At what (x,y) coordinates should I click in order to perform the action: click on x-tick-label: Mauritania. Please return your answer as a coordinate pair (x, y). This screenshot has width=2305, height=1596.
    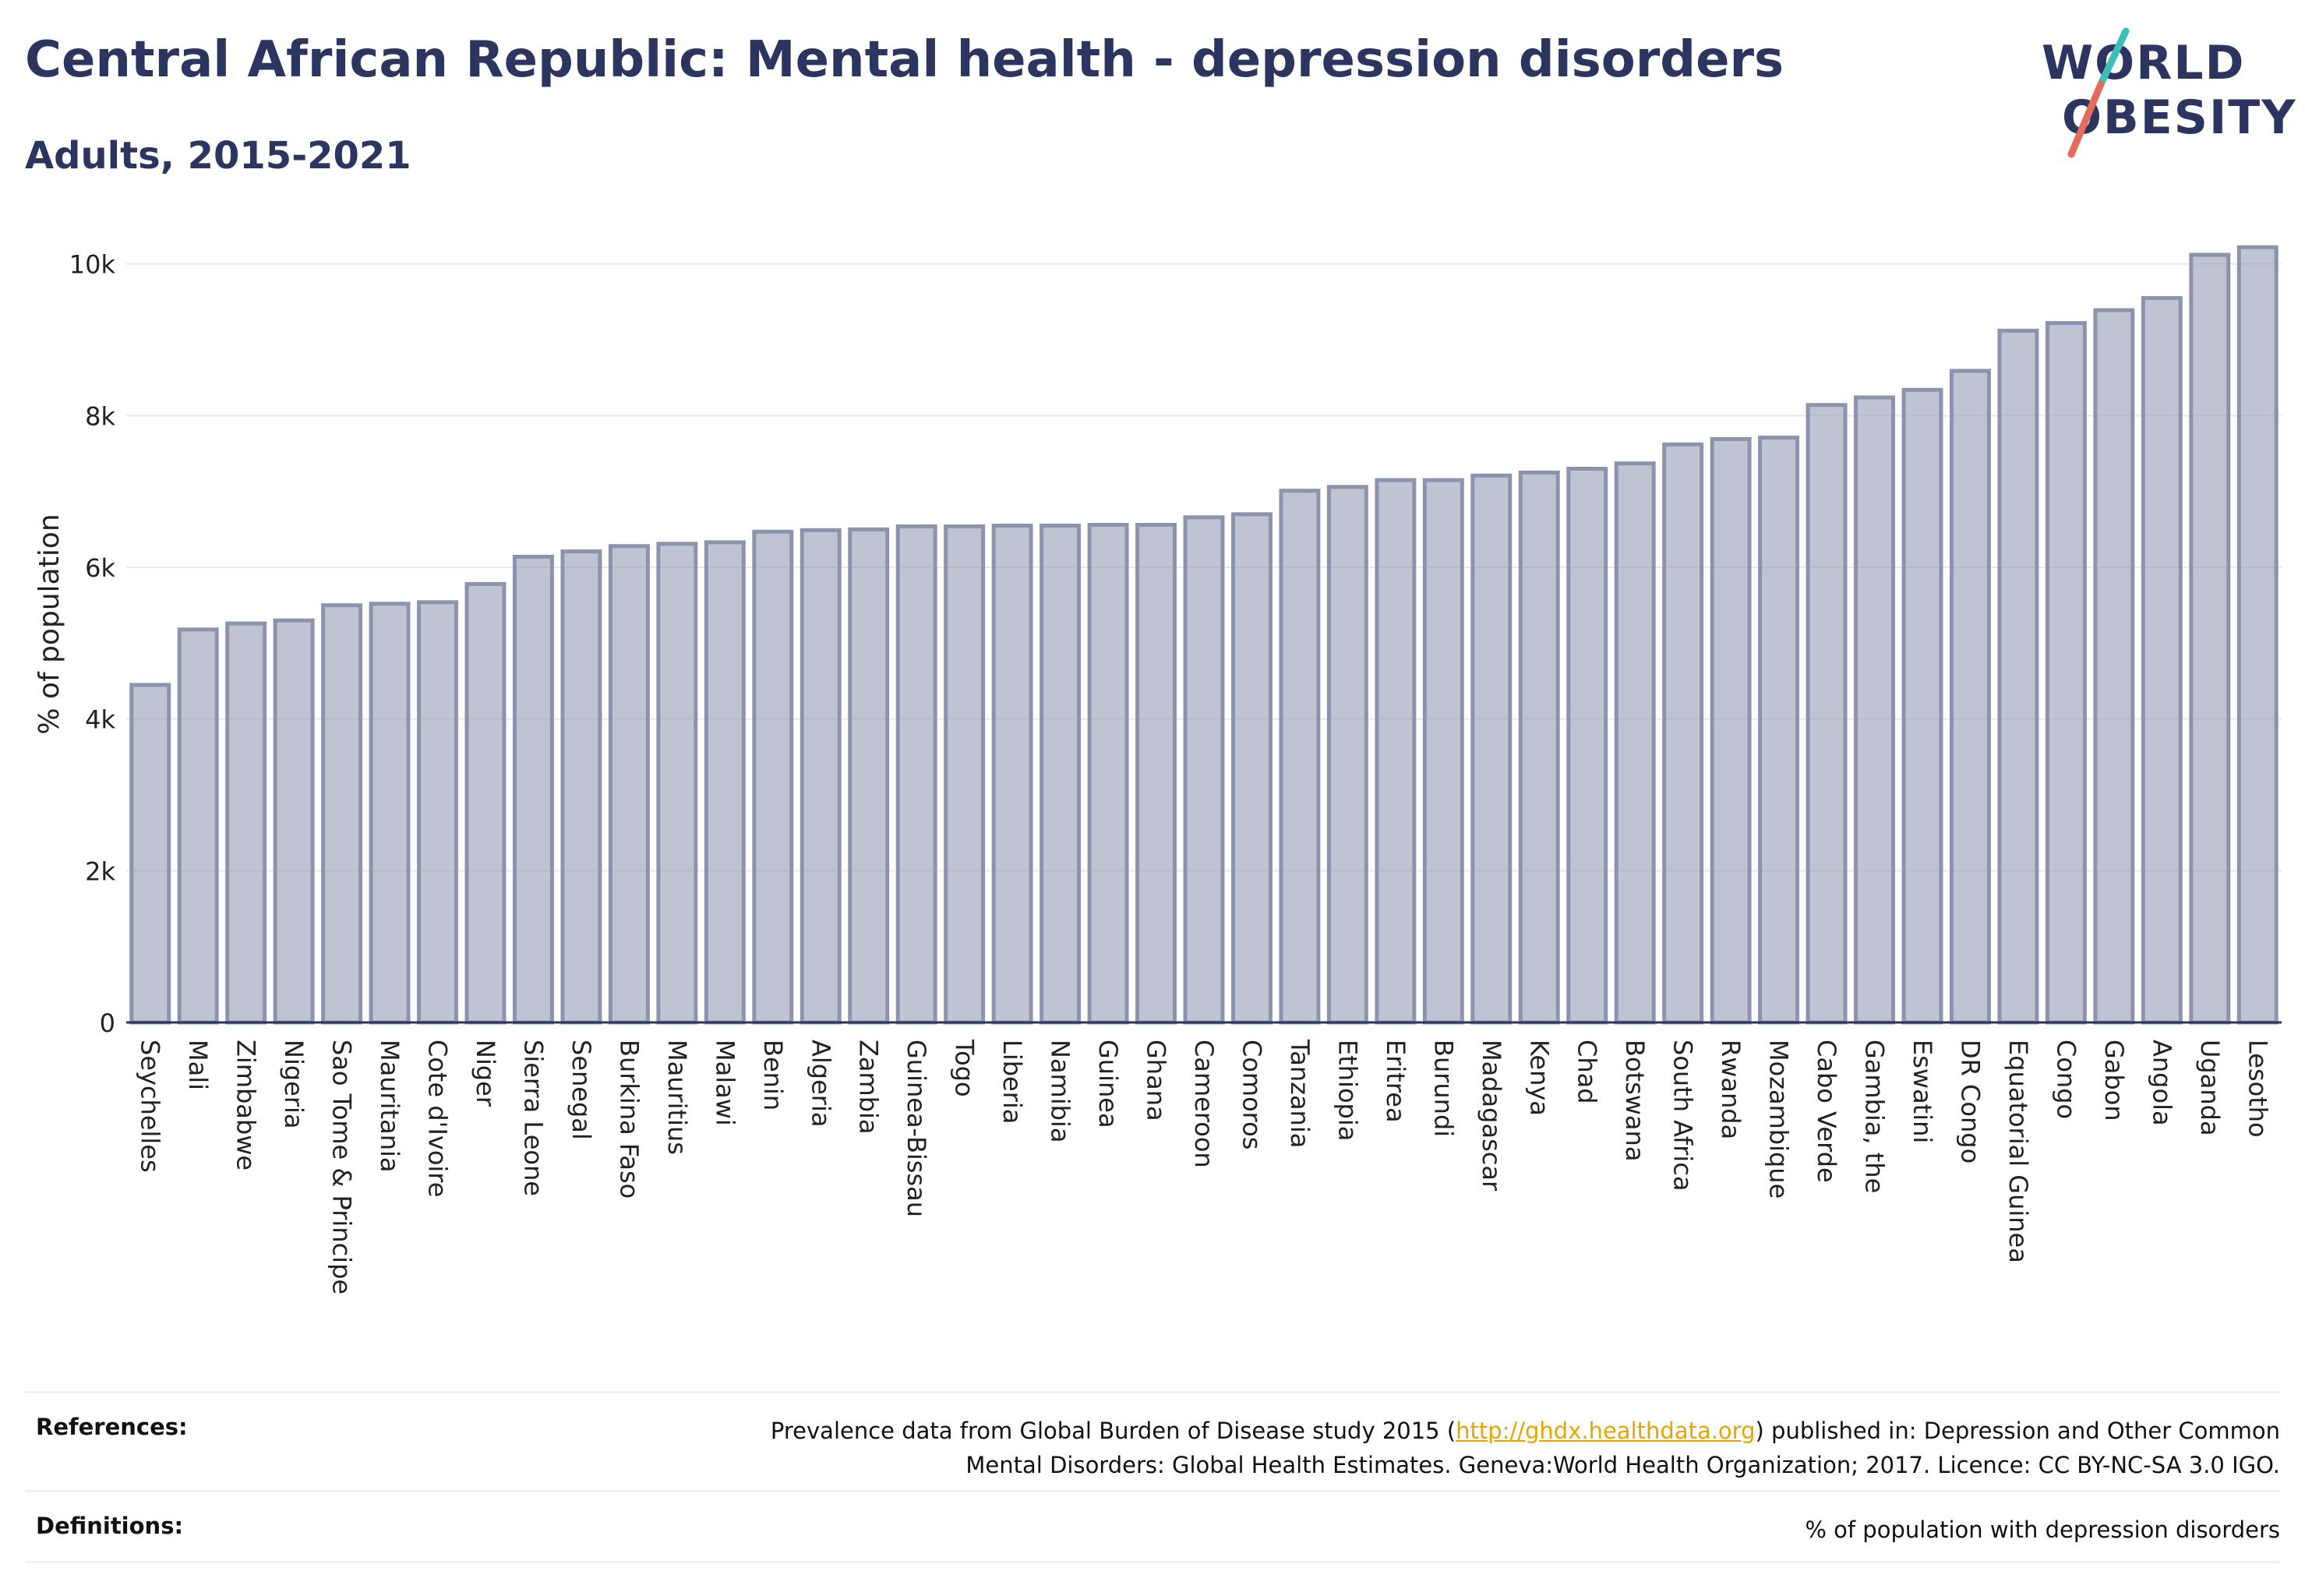
    Looking at the image, I should click on (389, 1106).